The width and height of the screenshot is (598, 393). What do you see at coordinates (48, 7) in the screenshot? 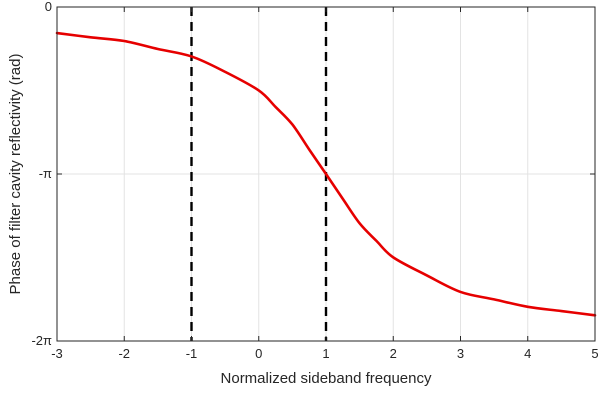
I see `y-tick-label-0: 0` at bounding box center [48, 7].